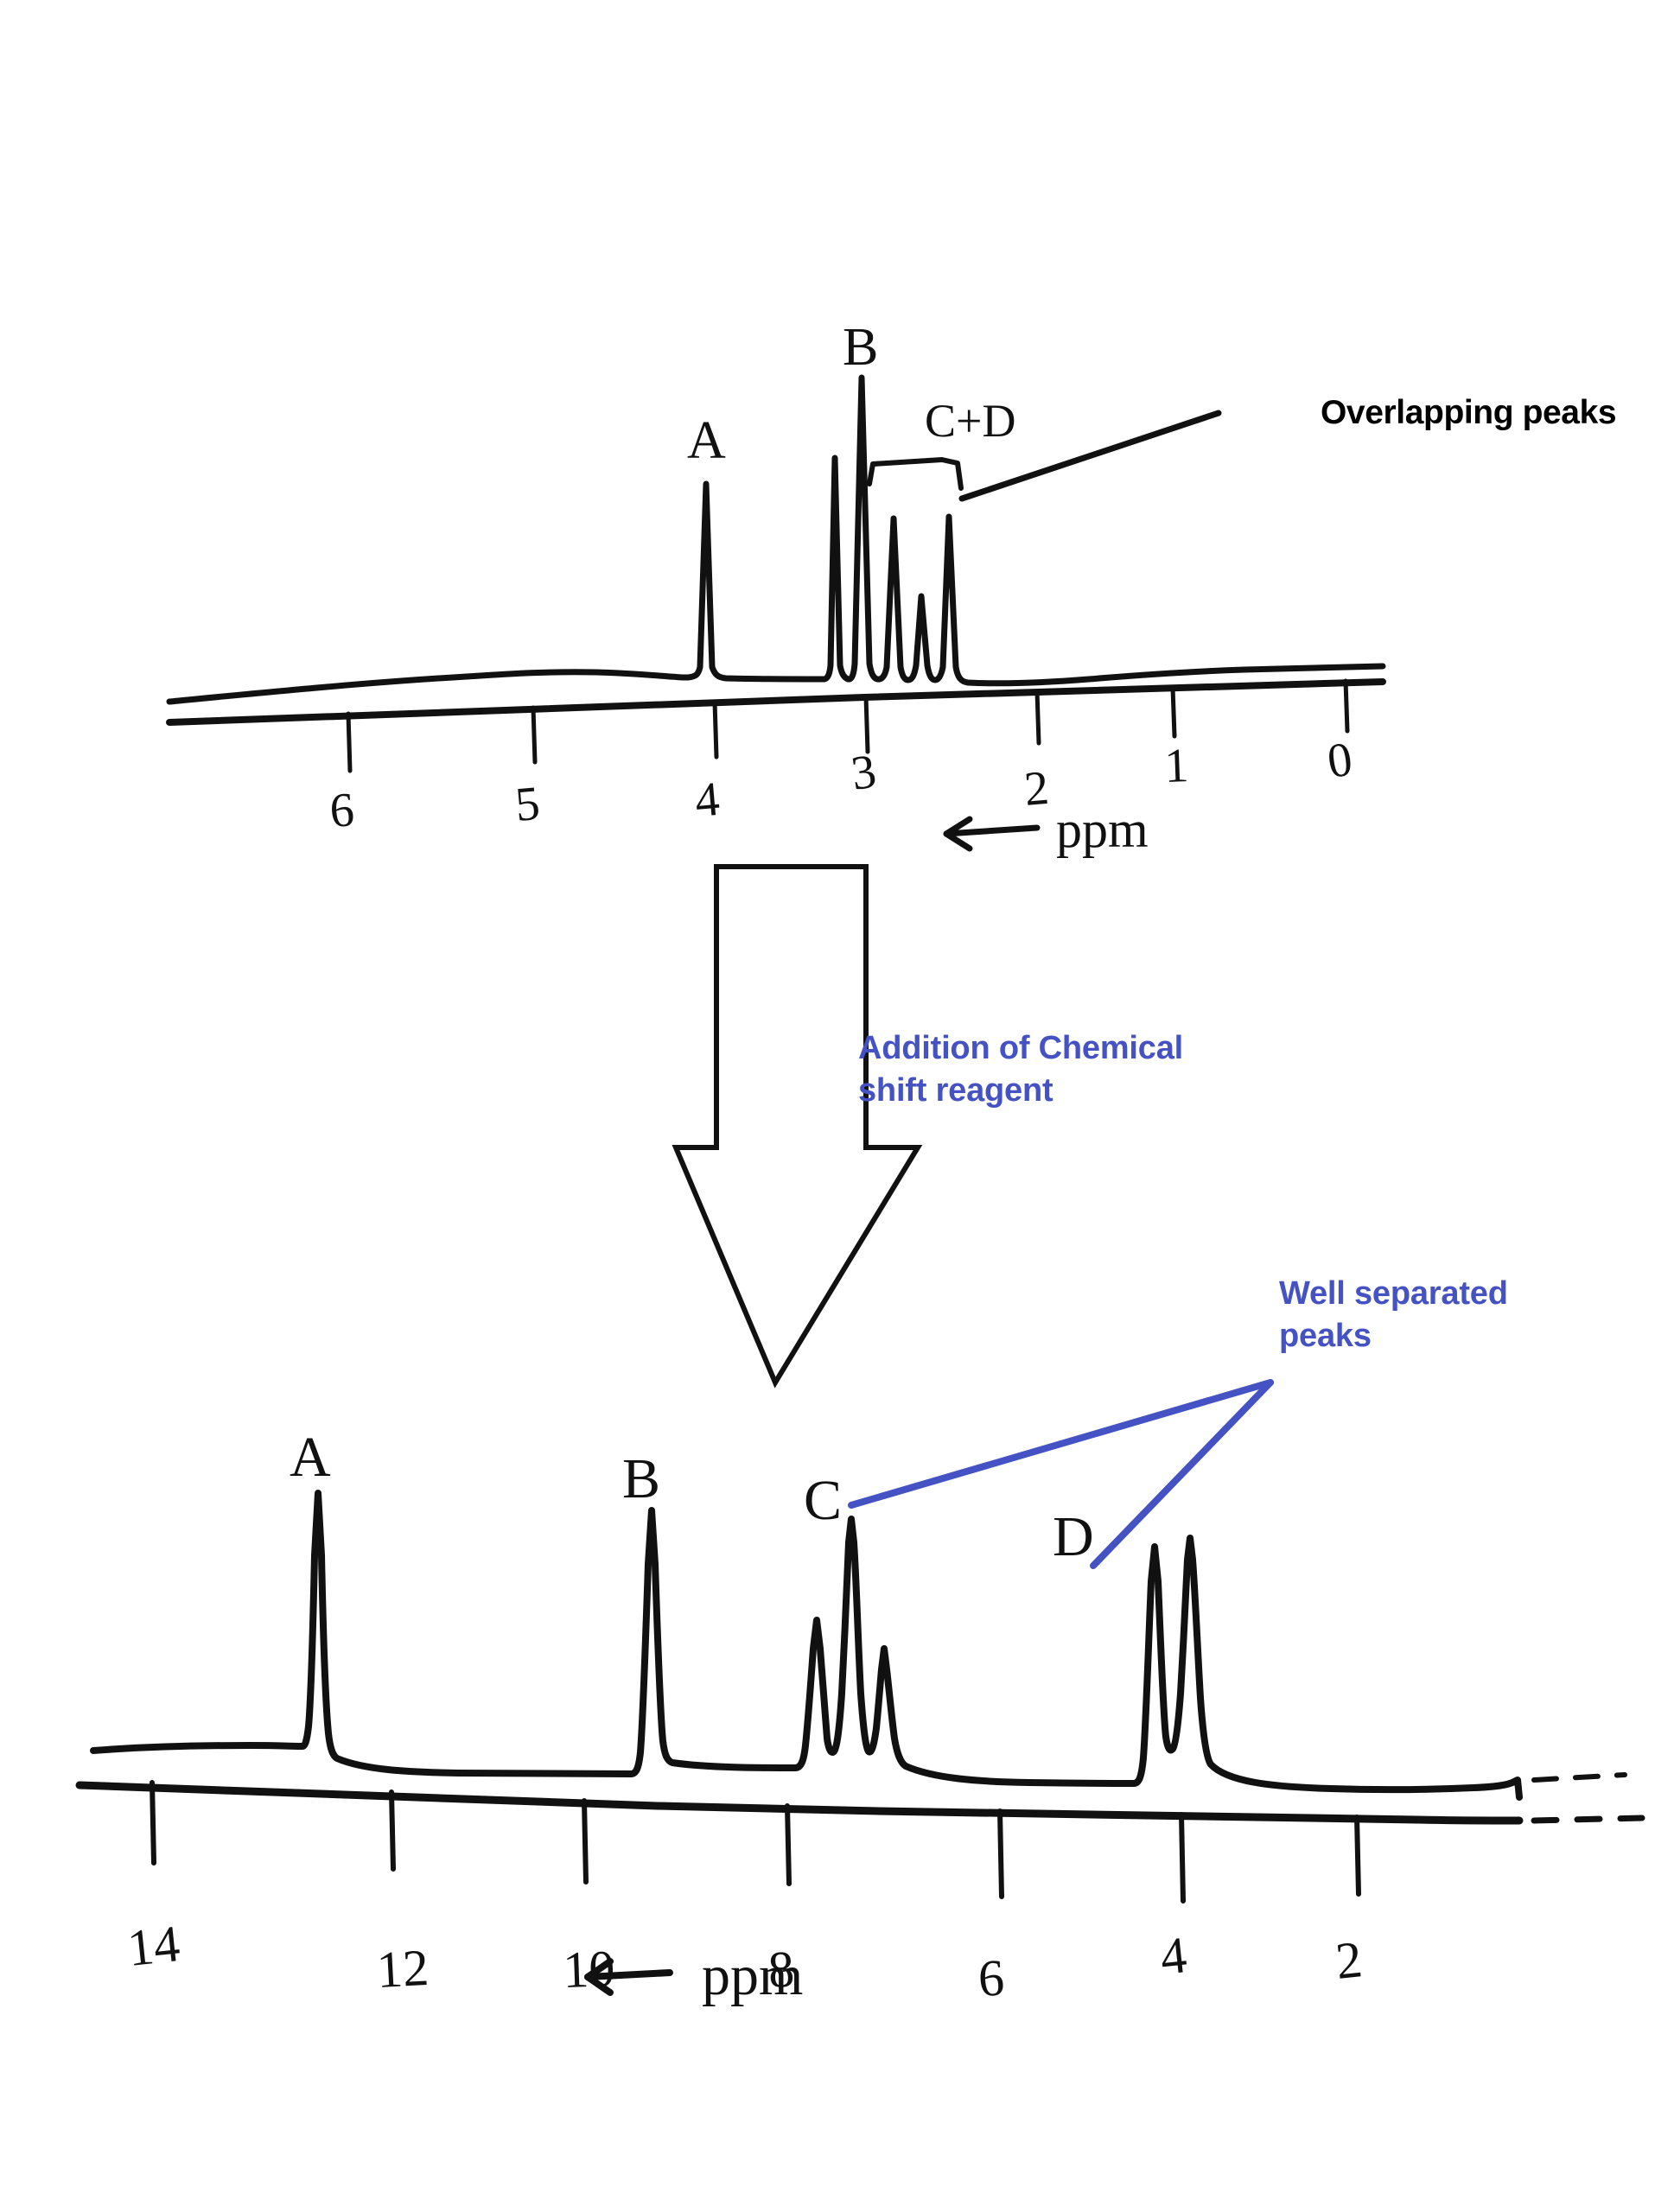  I want to click on well-separated-peaks-annotation: Well separated peaks, so click(1393, 1314).